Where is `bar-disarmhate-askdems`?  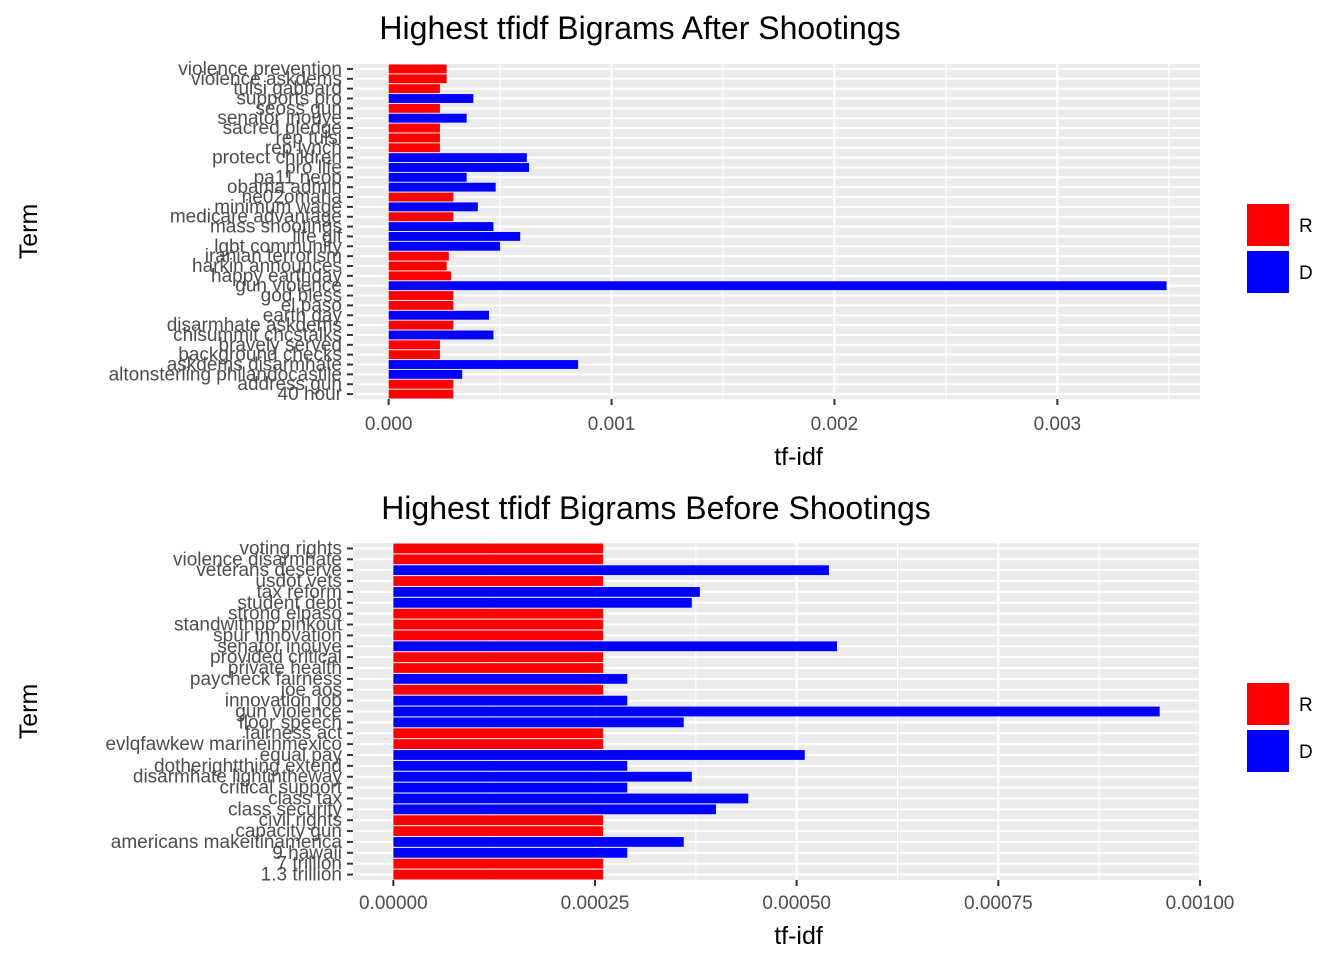
bar-disarmhate-askdems is located at coordinates (421, 325).